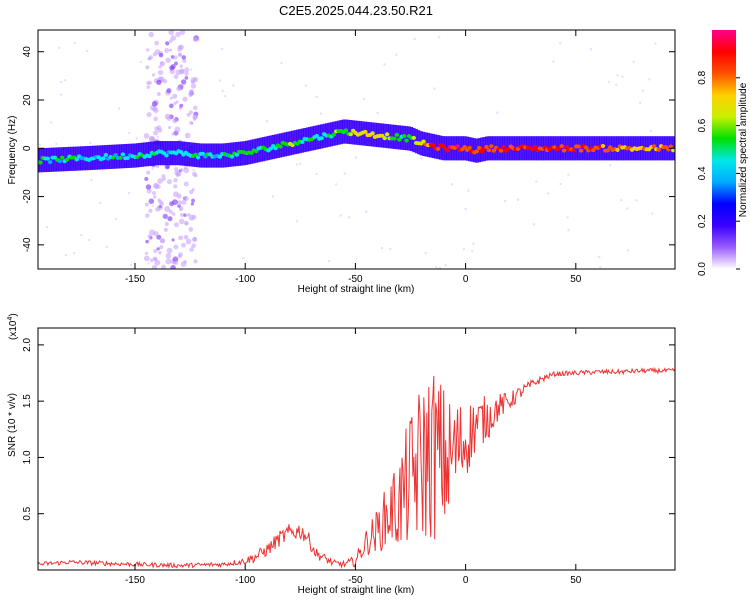 This screenshot has width=750, height=605. Describe the element at coordinates (356, 289) in the screenshot. I see `spectrogram-xlabel: Height of straight line (km)` at that location.